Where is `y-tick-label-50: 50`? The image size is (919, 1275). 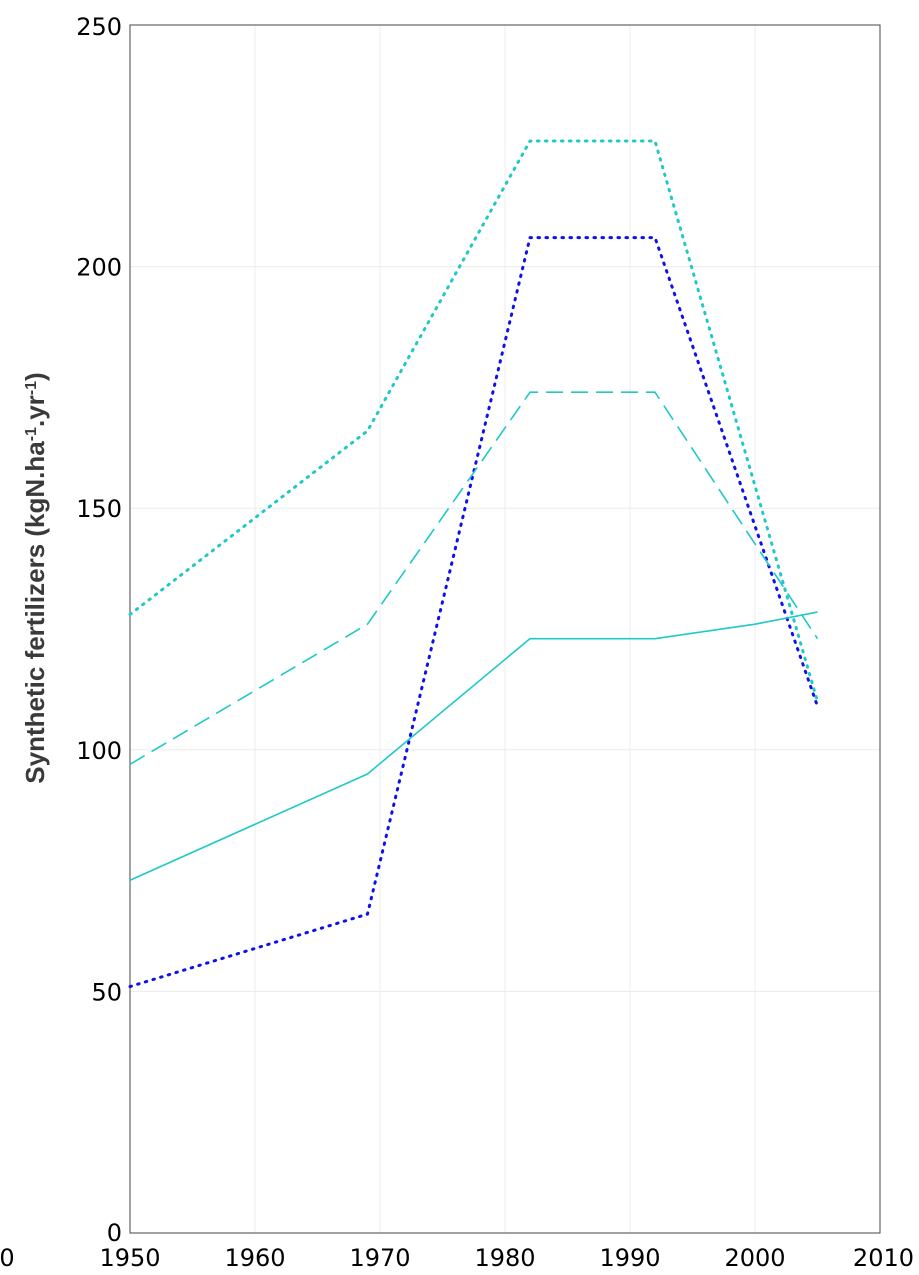
y-tick-label-50: 50 is located at coordinates (106, 992).